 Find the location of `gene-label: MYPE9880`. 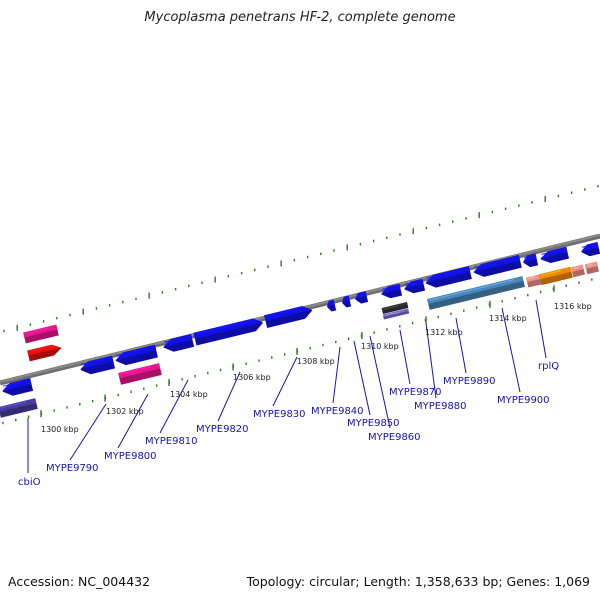

gene-label: MYPE9880 is located at coordinates (440, 406).